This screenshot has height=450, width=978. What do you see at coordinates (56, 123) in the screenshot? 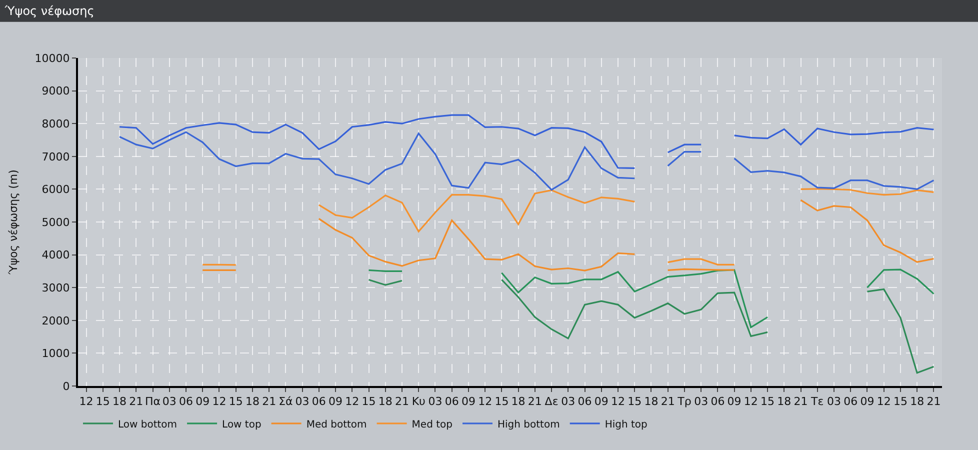
I see `y-tick-label: 8000` at bounding box center [56, 123].